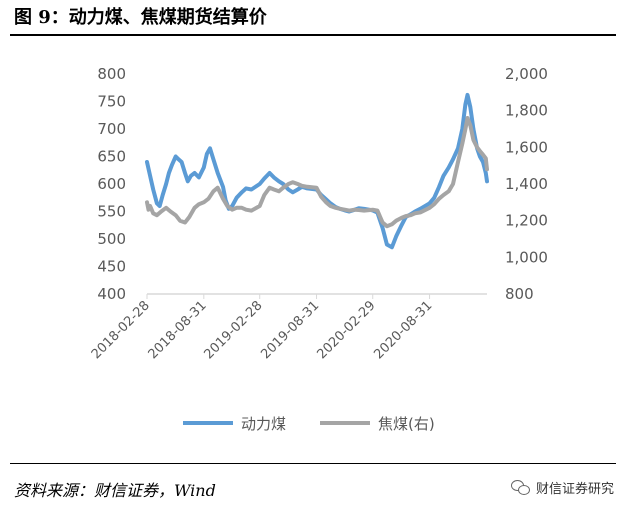  Describe the element at coordinates (263, 424) in the screenshot. I see `legend-label: 动力煤` at that location.